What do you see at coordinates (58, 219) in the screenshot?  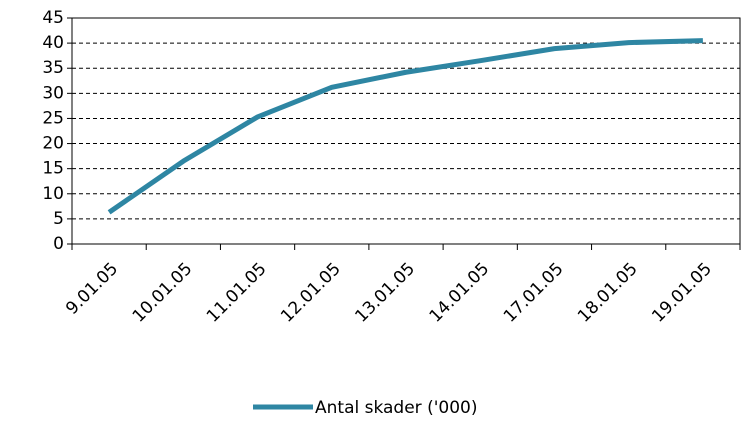 I see `y-tick-label: 5` at bounding box center [58, 219].